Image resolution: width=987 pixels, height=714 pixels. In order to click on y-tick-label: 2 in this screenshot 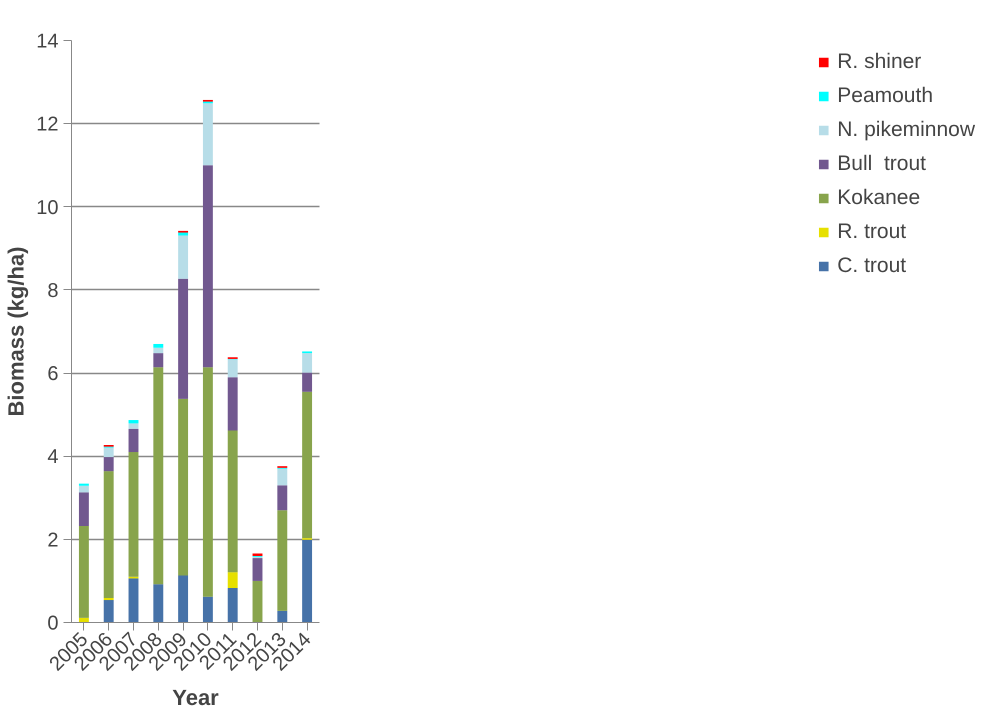, I will do `click(52, 540)`.